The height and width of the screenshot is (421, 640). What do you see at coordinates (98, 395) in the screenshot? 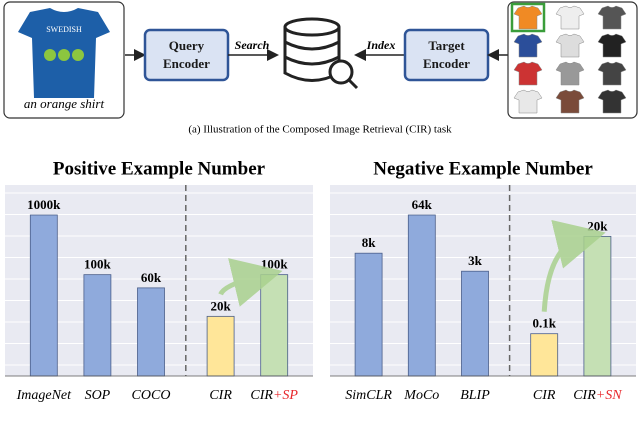
I see `category-label: SOP` at bounding box center [98, 395].